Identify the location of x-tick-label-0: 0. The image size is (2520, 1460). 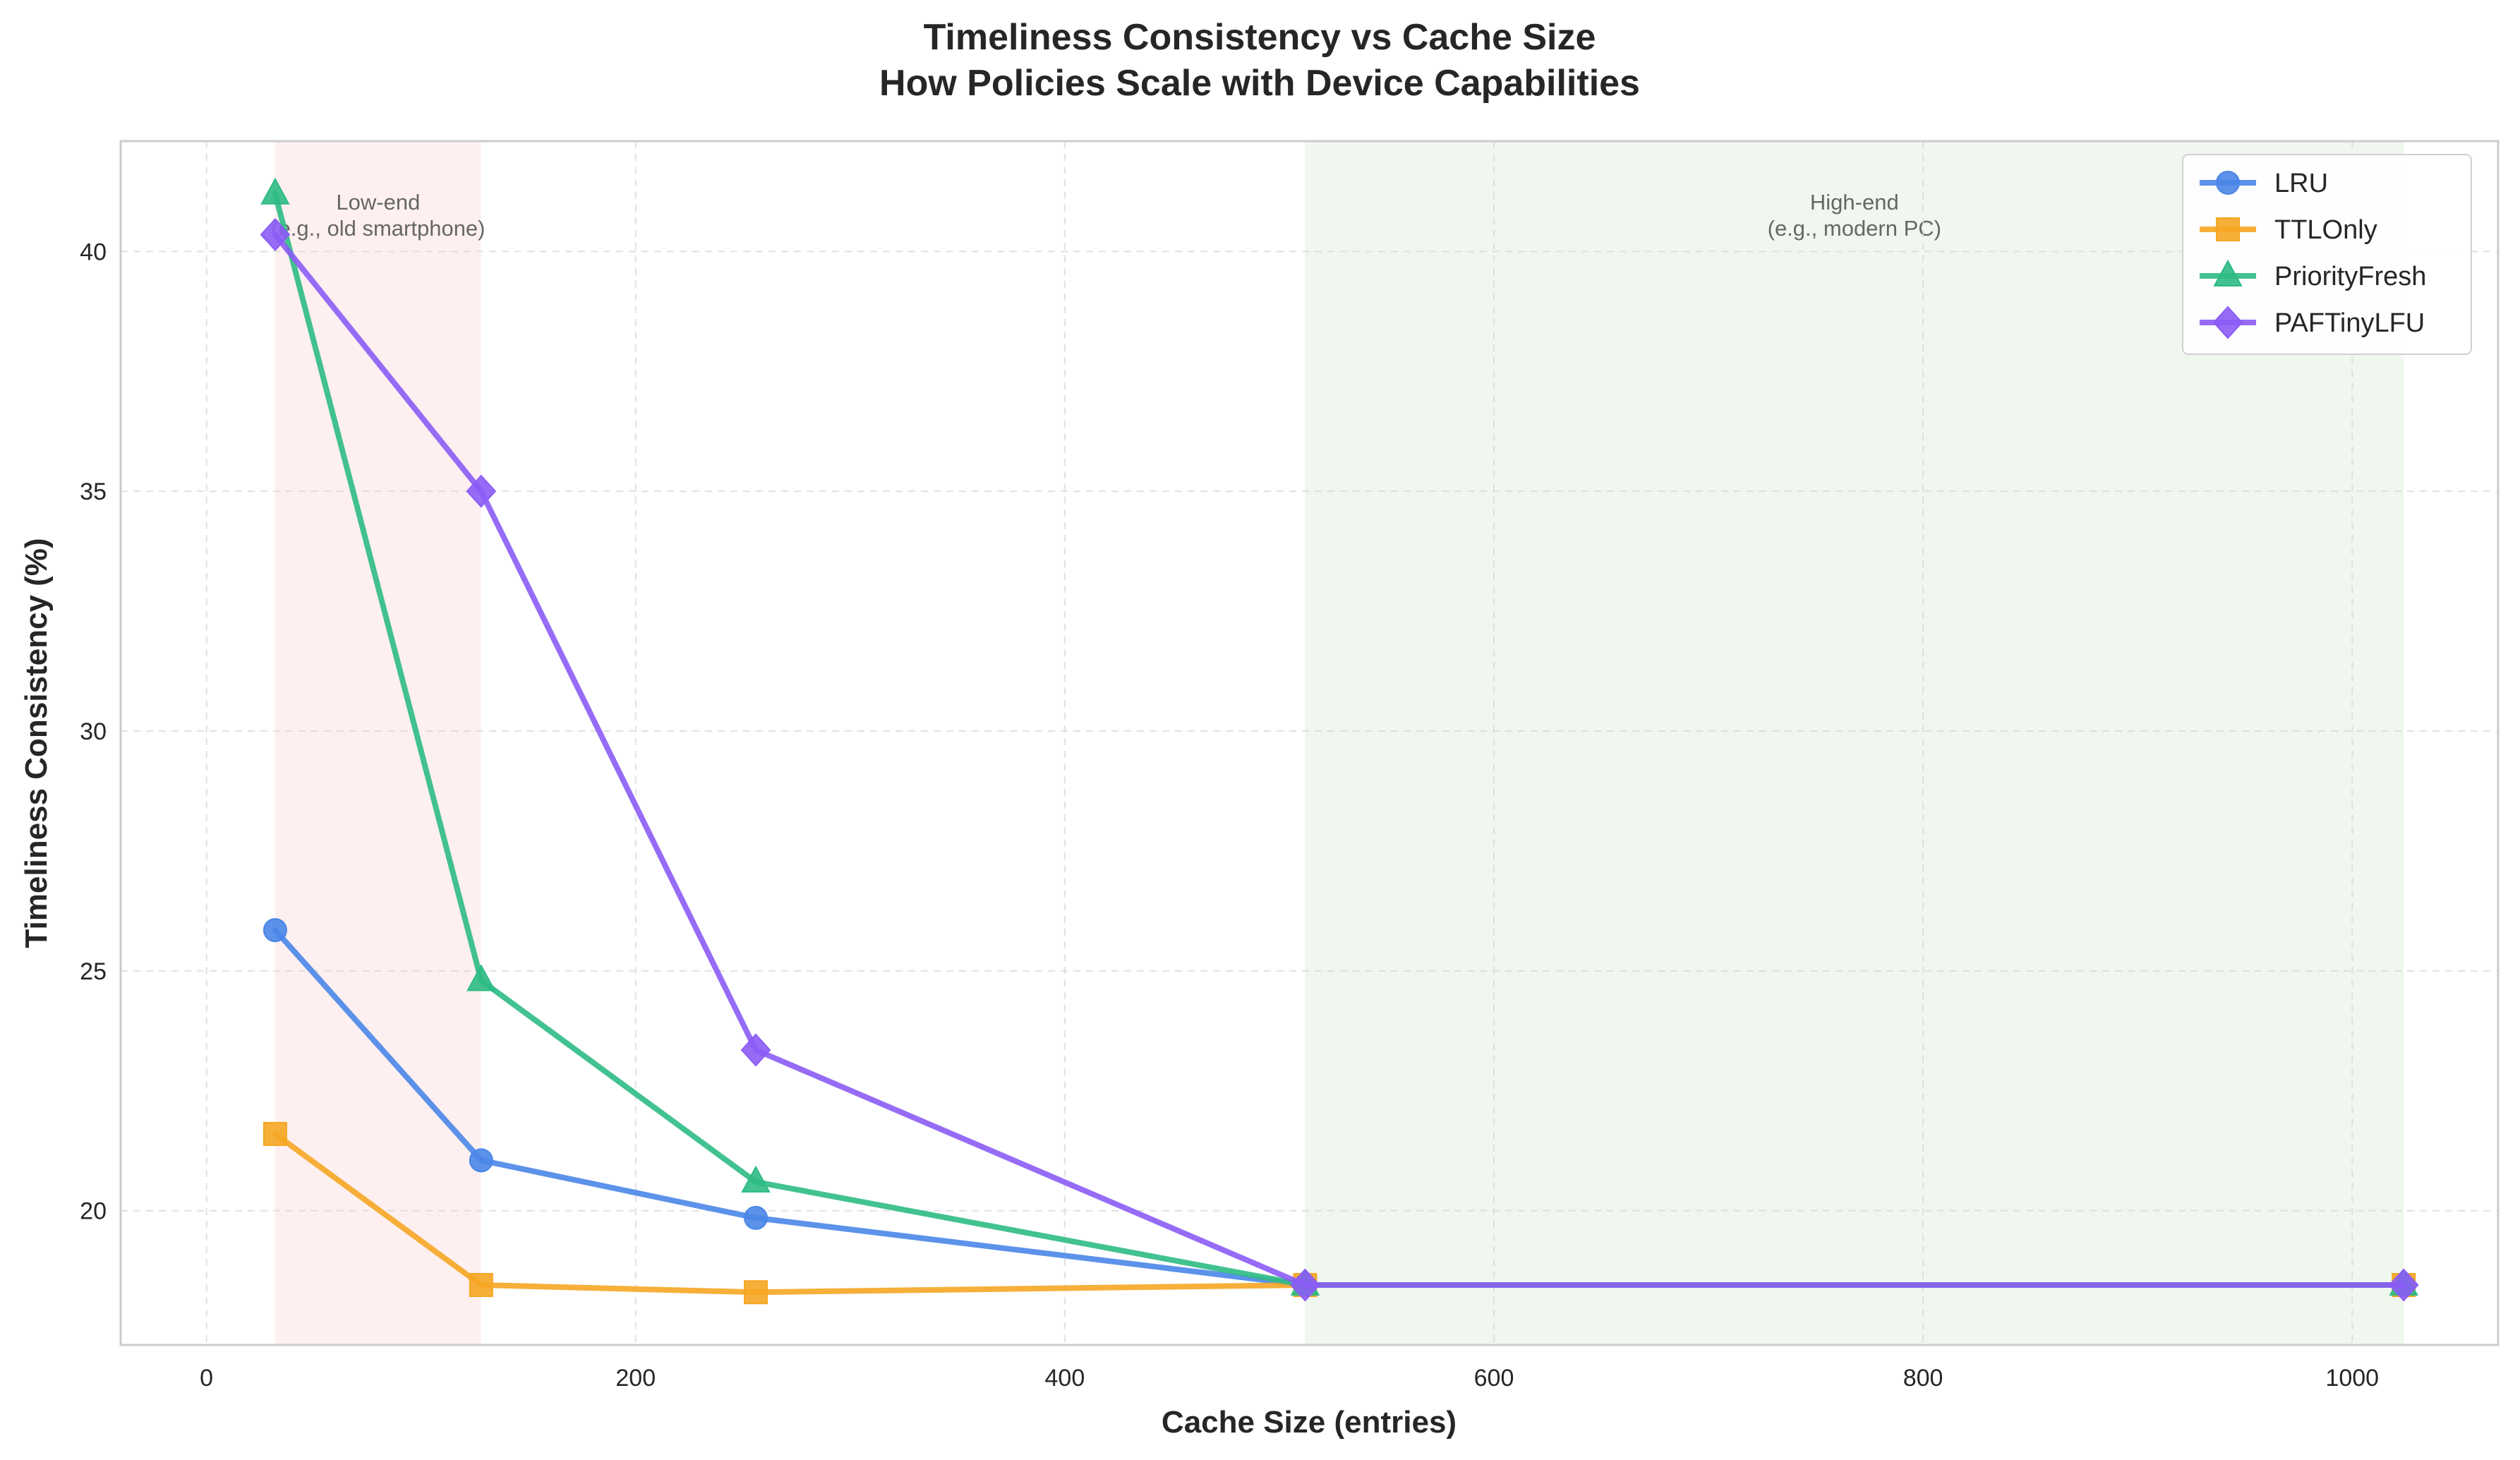
(206, 1379).